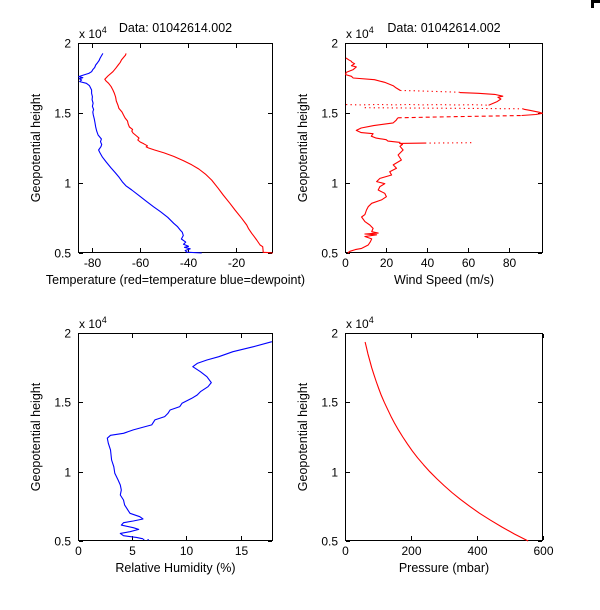  What do you see at coordinates (428, 263) in the screenshot?
I see `svg-text: 40` at bounding box center [428, 263].